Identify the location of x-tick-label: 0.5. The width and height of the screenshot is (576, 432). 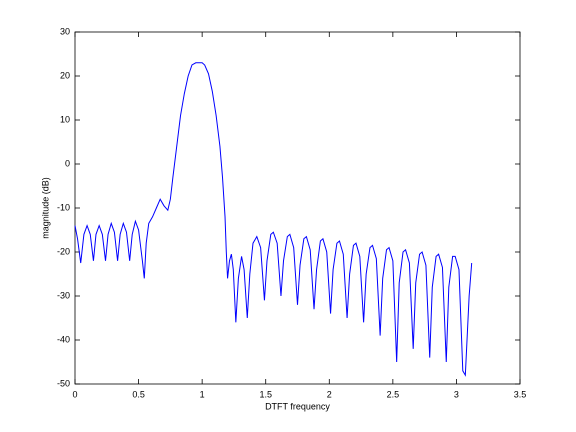
(138, 394).